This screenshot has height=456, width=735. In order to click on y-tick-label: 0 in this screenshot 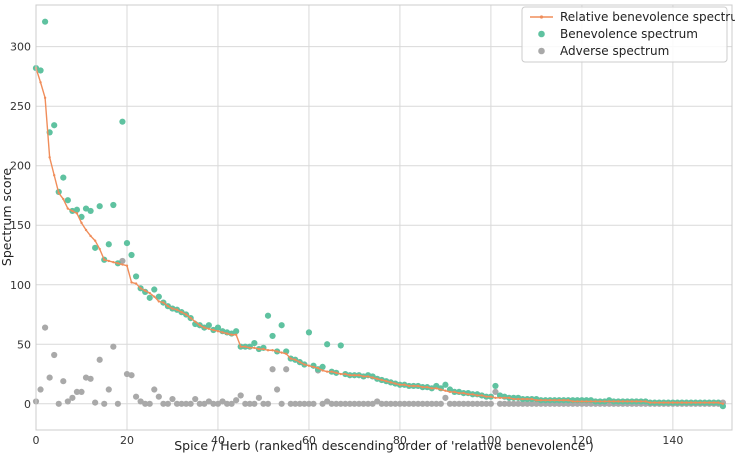, I will do `click(27, 404)`.